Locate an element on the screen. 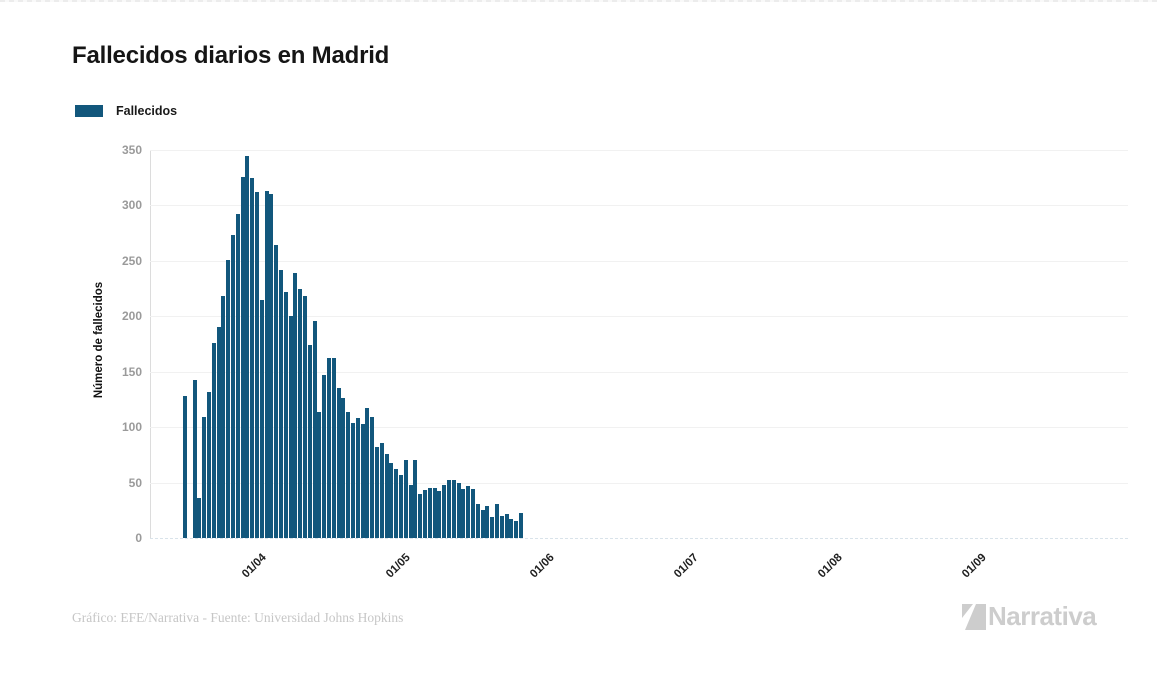 This screenshot has height=674, width=1157. y-tick-label: 50 is located at coordinates (135, 482).